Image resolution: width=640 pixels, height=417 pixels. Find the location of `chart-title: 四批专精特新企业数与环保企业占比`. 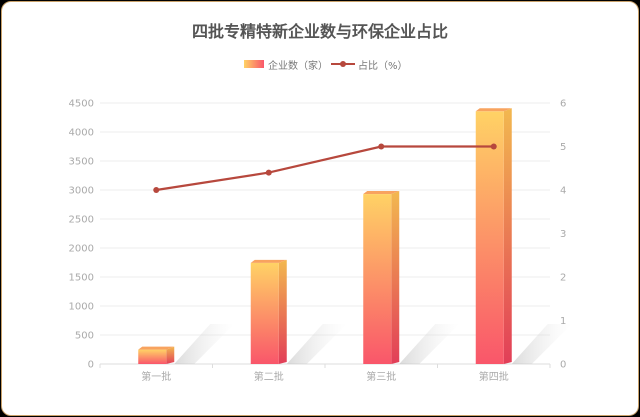

chart-title: 四批专精特新企业数与环保企业占比 is located at coordinates (319, 31).